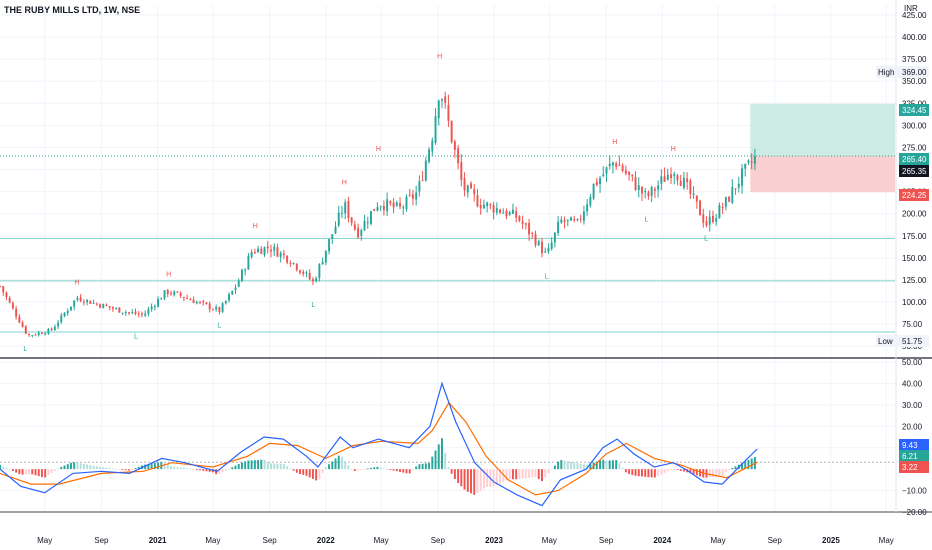 The width and height of the screenshot is (932, 550). Describe the element at coordinates (822, 148) in the screenshot. I see `position-box` at that location.